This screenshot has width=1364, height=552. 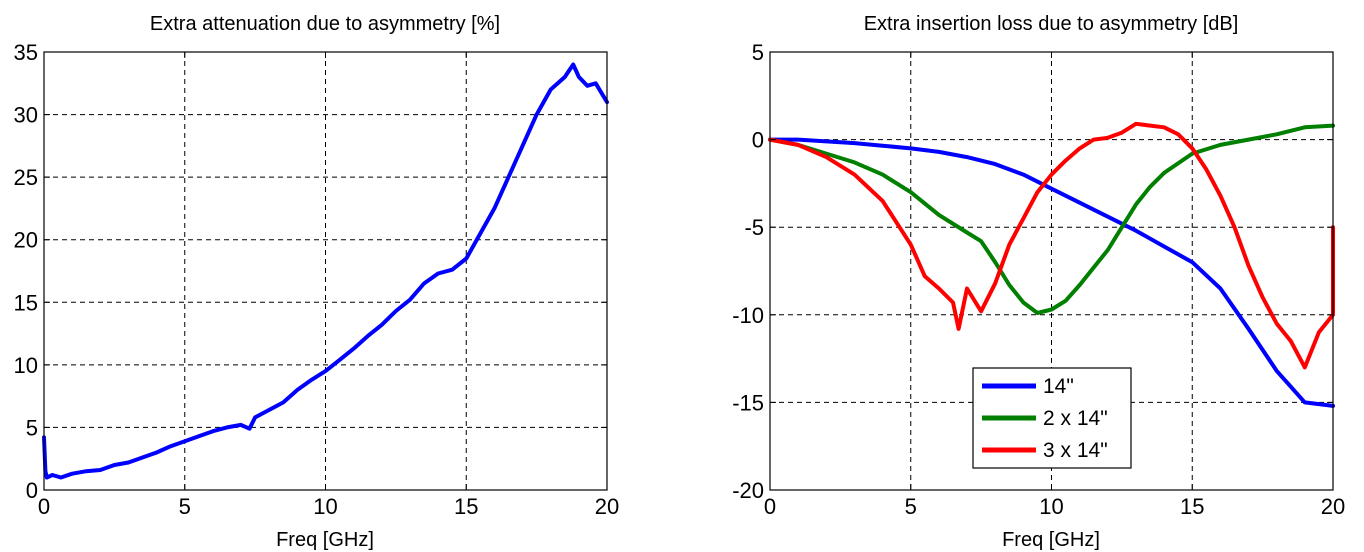 What do you see at coordinates (1058, 386) in the screenshot?
I see `legend-label-14in: 14"` at bounding box center [1058, 386].